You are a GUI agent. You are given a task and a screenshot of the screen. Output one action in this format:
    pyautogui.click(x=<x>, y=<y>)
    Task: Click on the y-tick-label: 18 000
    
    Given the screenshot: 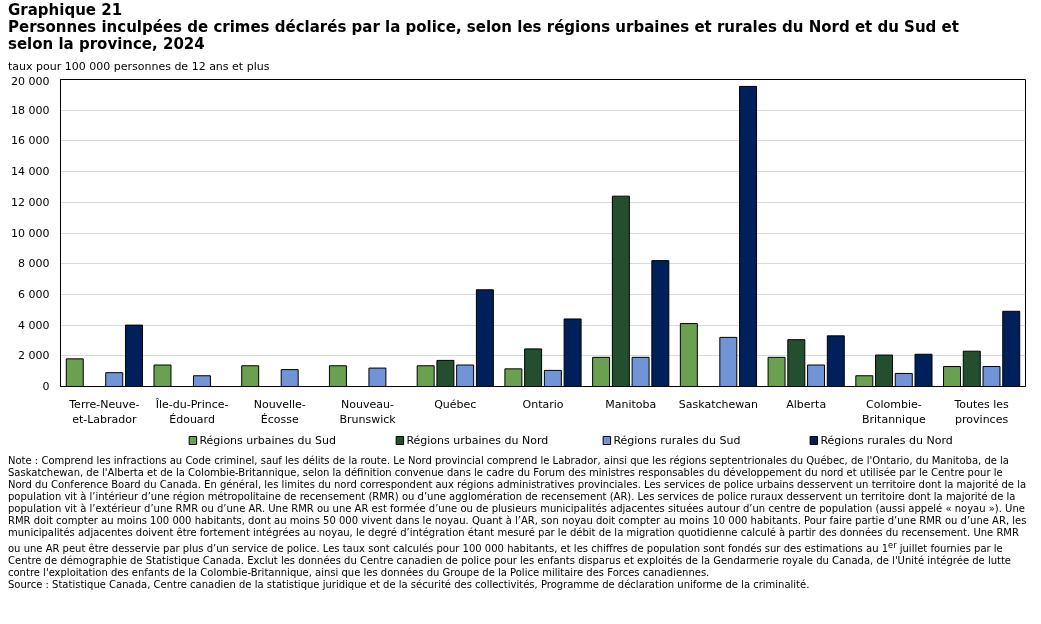 What is the action you would take?
    pyautogui.click(x=30, y=110)
    